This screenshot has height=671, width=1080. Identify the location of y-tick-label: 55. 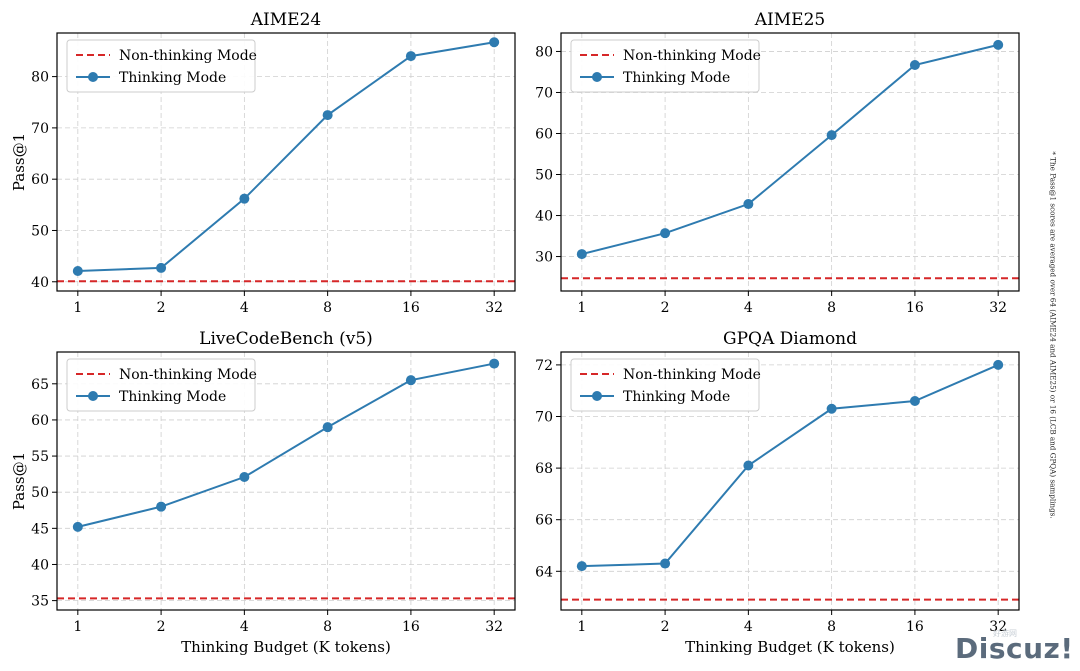
(40, 457).